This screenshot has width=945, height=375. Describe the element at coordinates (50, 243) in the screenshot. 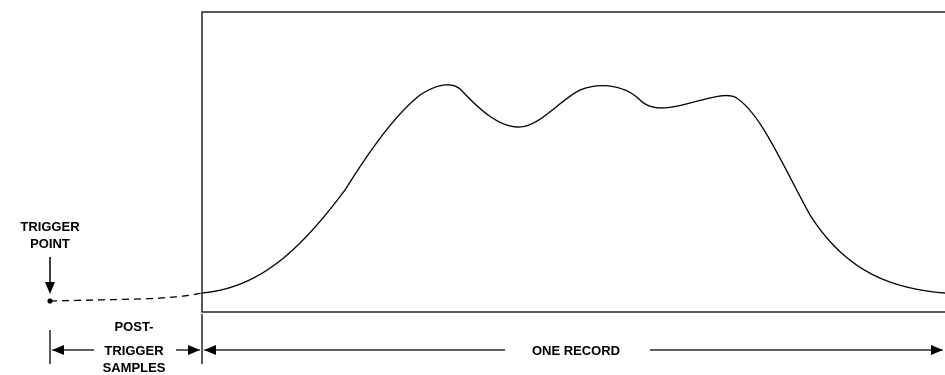

I see `trigger-label-line2: POINT` at that location.